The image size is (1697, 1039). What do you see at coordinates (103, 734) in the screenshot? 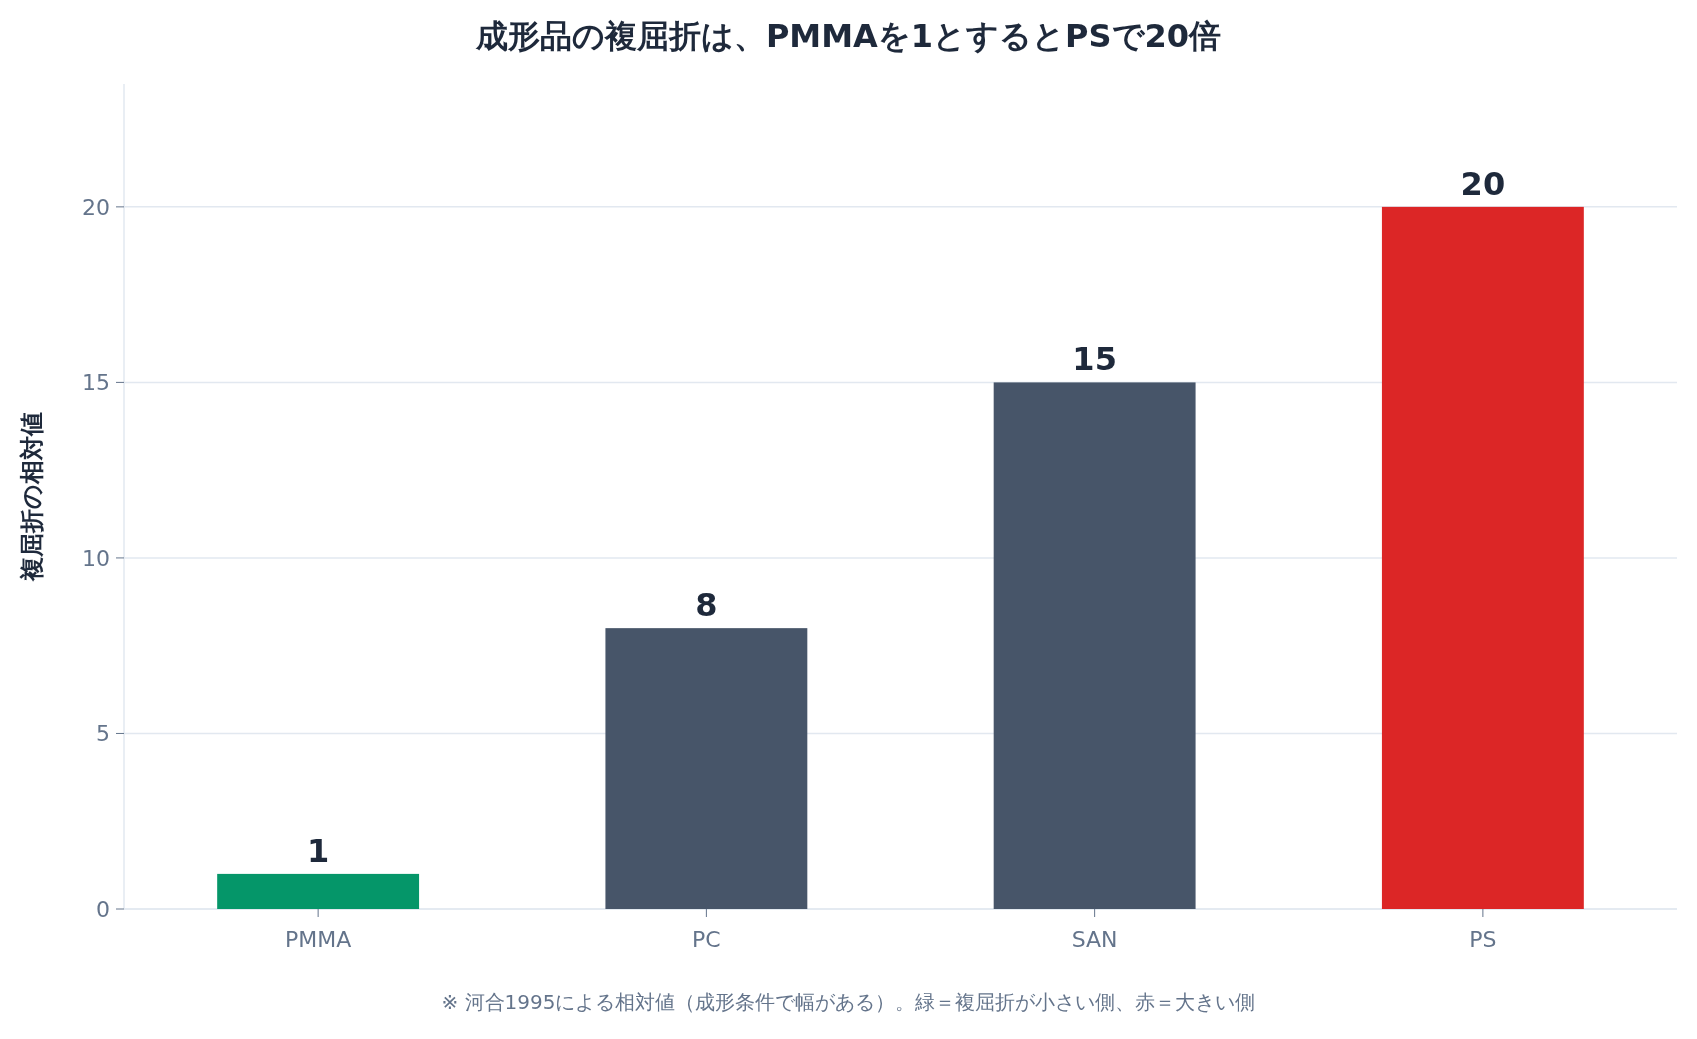
I see `y-tick-label: 5` at bounding box center [103, 734].